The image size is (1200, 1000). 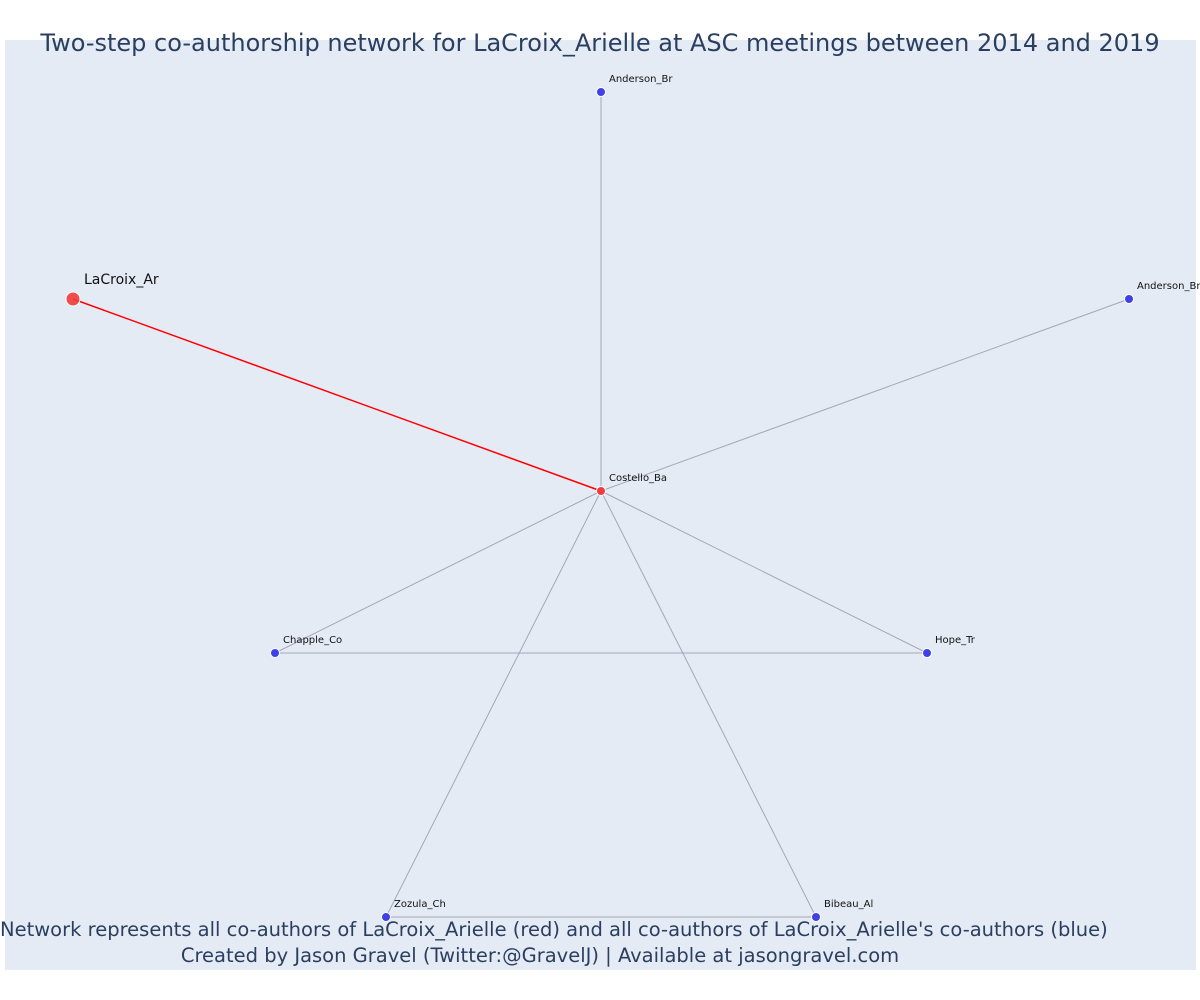 I want to click on edge-lacroix-costello, so click(x=337, y=395).